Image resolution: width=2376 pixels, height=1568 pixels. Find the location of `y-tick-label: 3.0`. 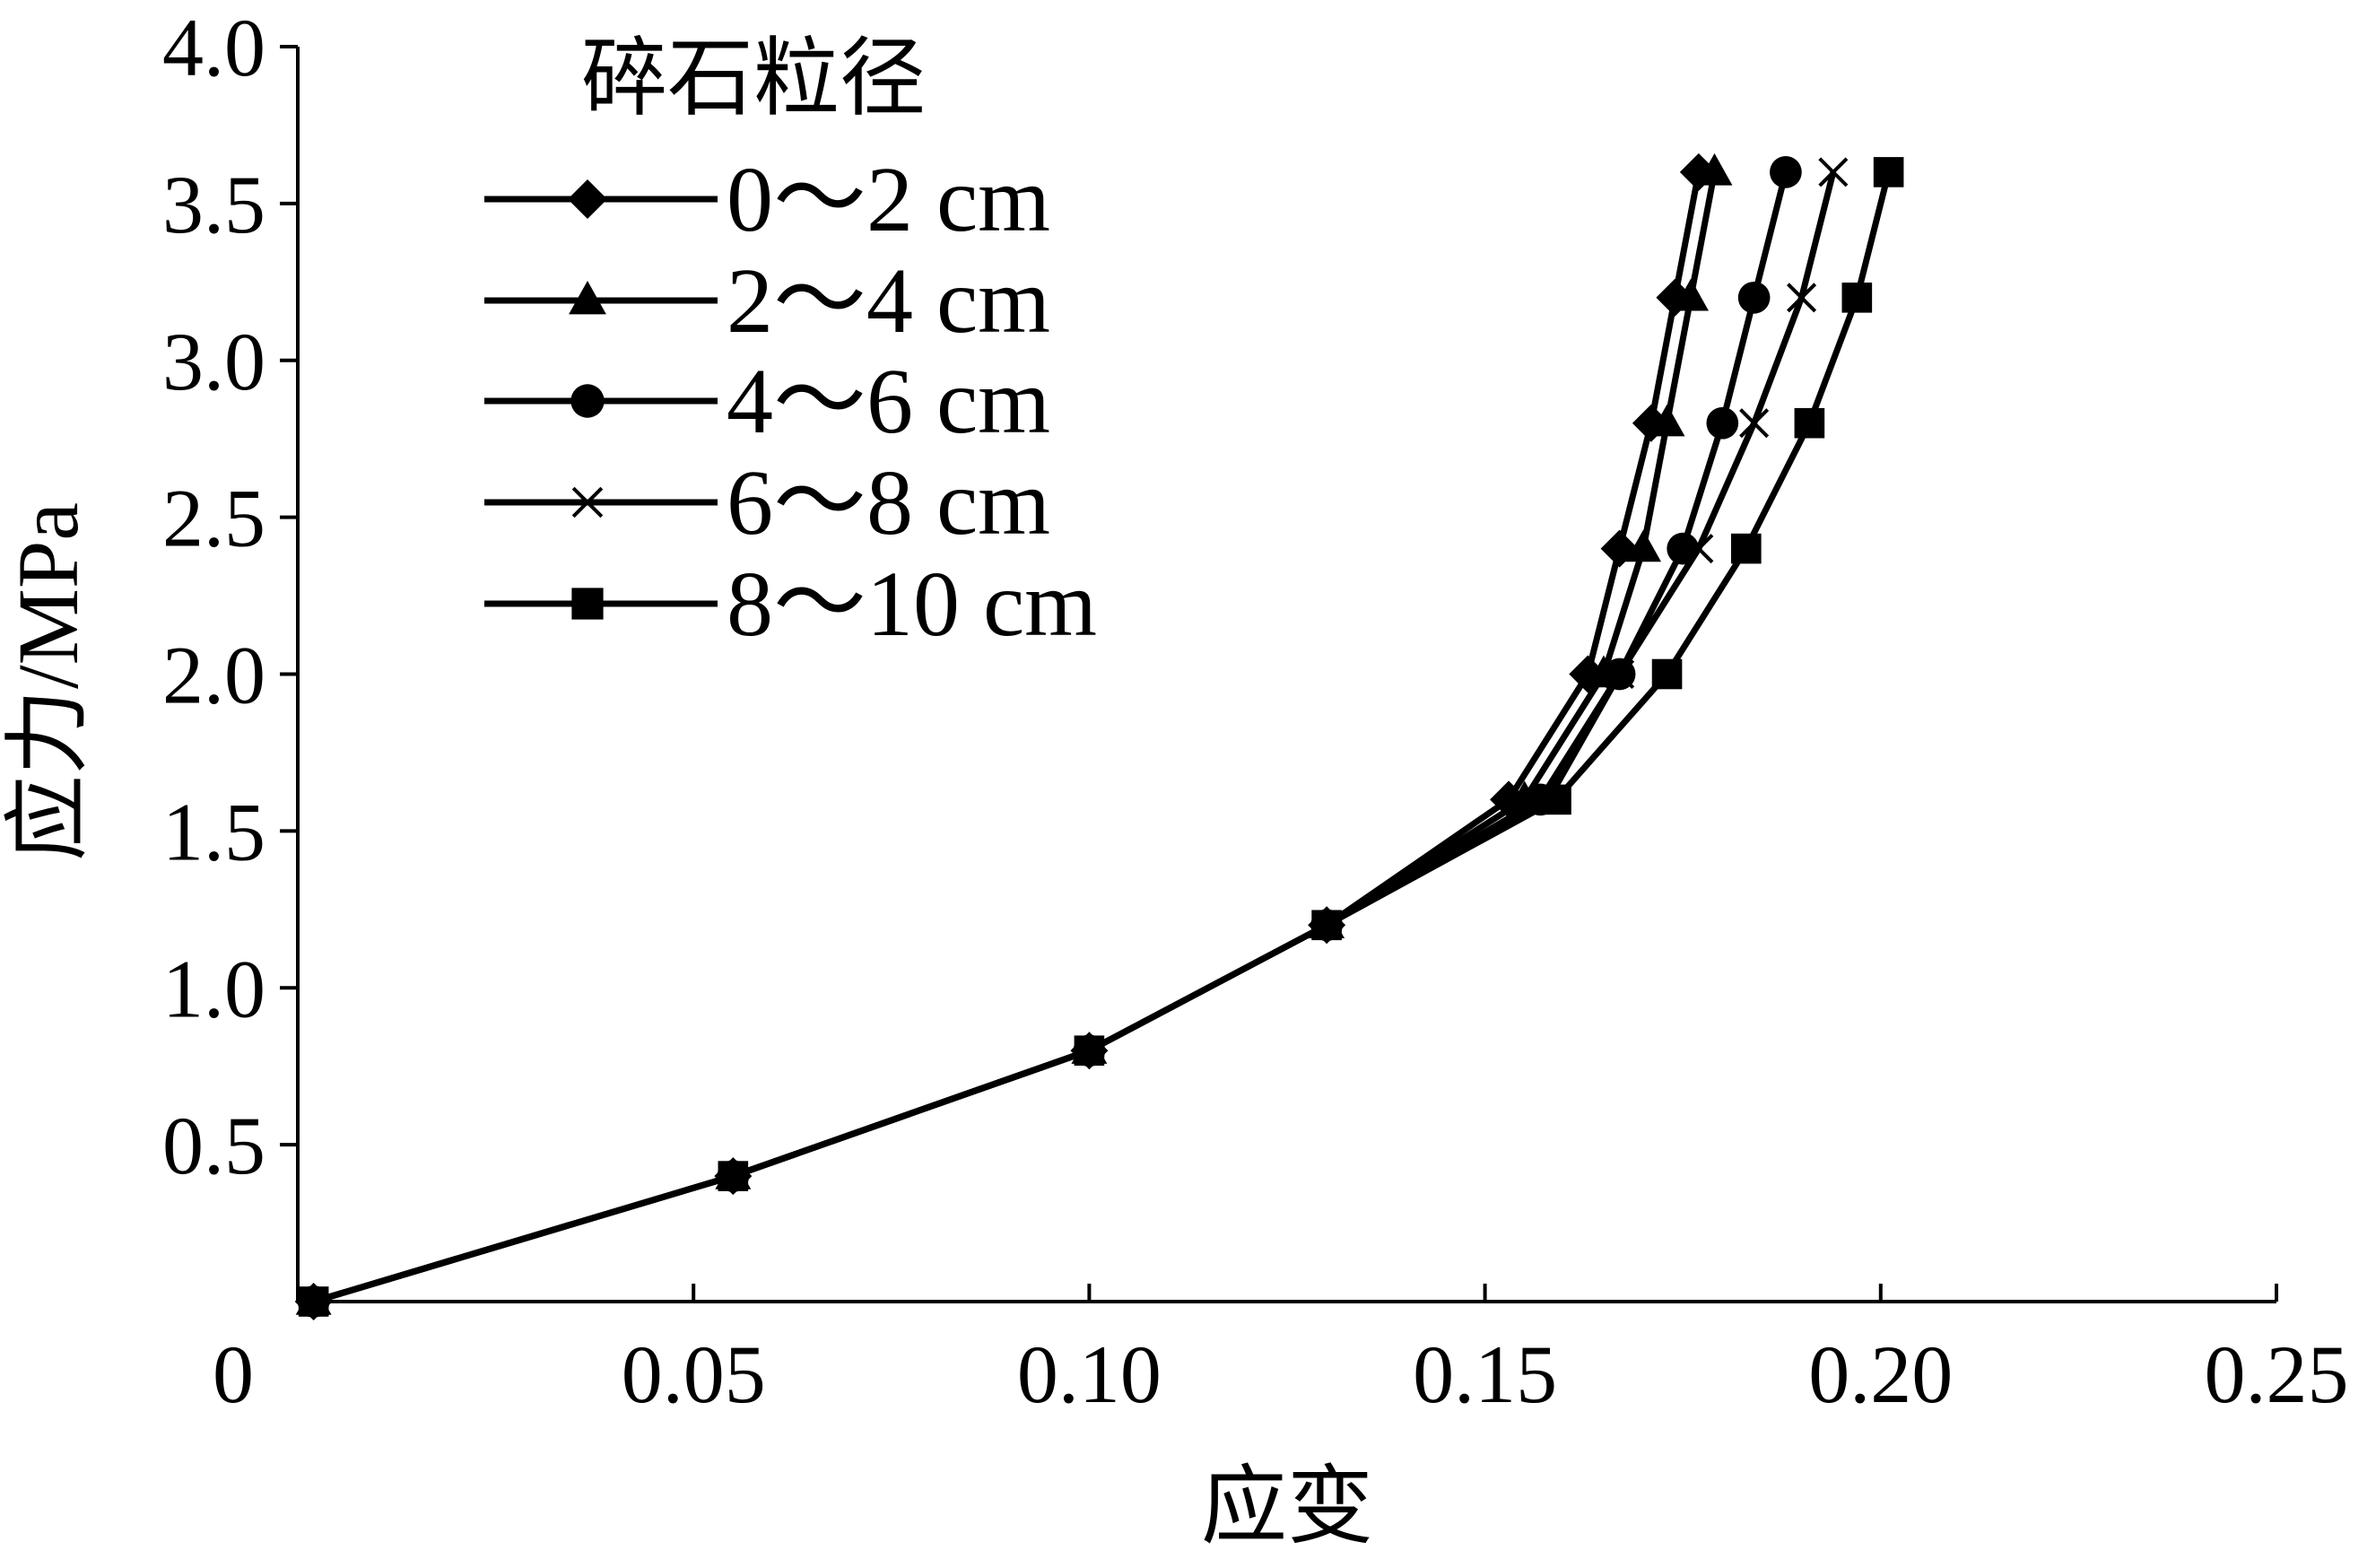

y-tick-label: 3.0 is located at coordinates (213, 362).